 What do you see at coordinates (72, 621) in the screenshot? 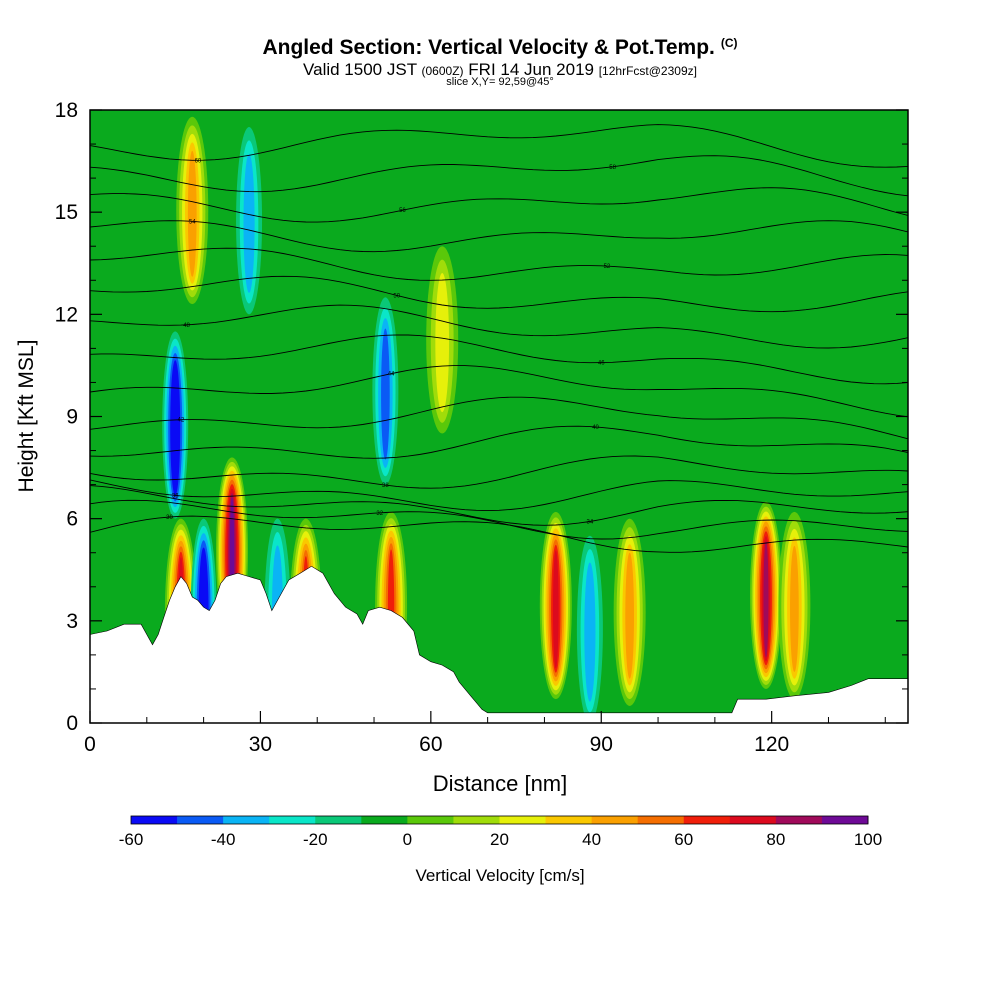
I see `y-tick-label: 3` at bounding box center [72, 621].